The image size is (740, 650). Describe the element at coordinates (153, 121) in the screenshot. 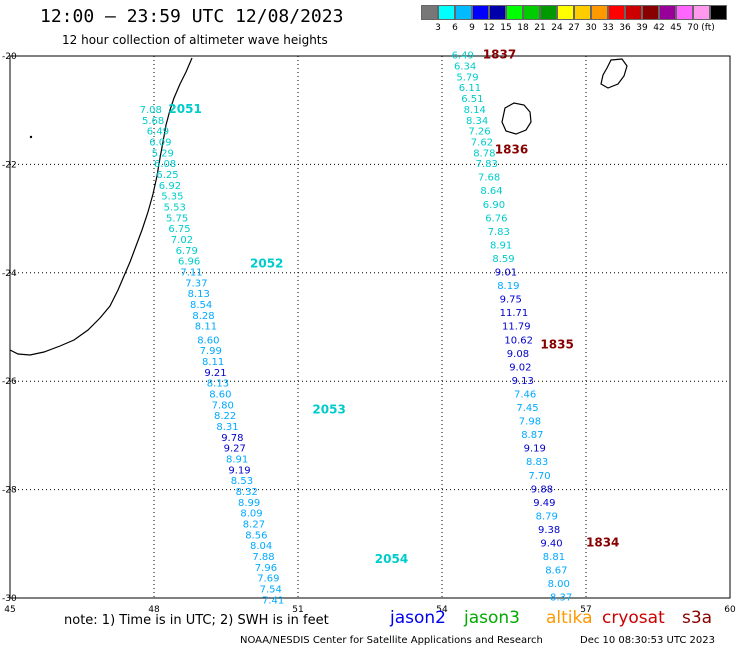

I see `wave-height-label: 5.68` at that location.